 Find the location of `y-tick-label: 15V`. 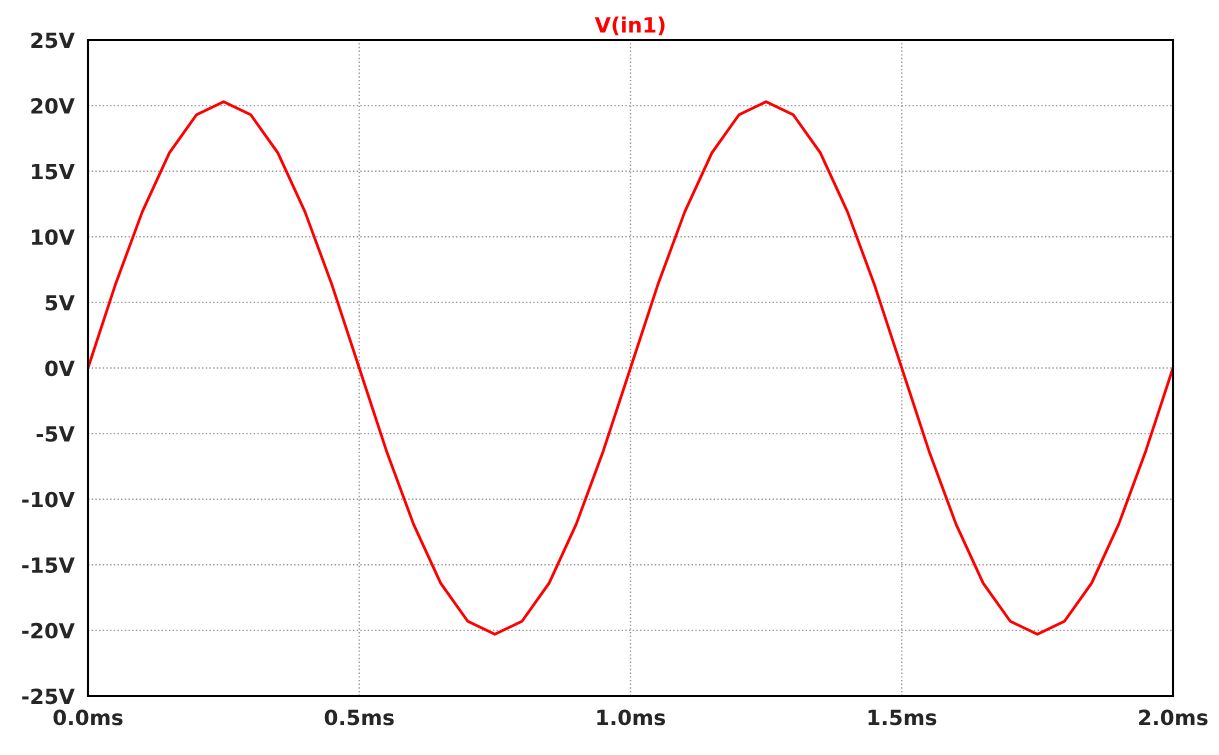

y-tick-label: 15V is located at coordinates (53, 171).